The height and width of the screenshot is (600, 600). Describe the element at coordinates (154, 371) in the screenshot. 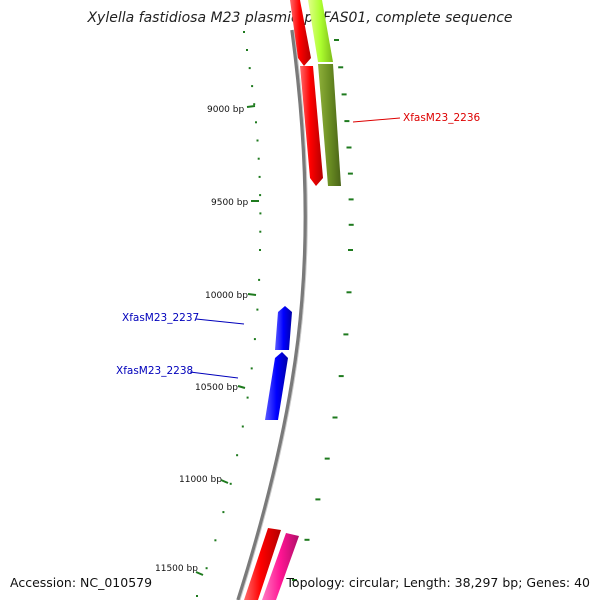

I see `gene-label-xfasm23-2238: XfasM23_2238` at that location.